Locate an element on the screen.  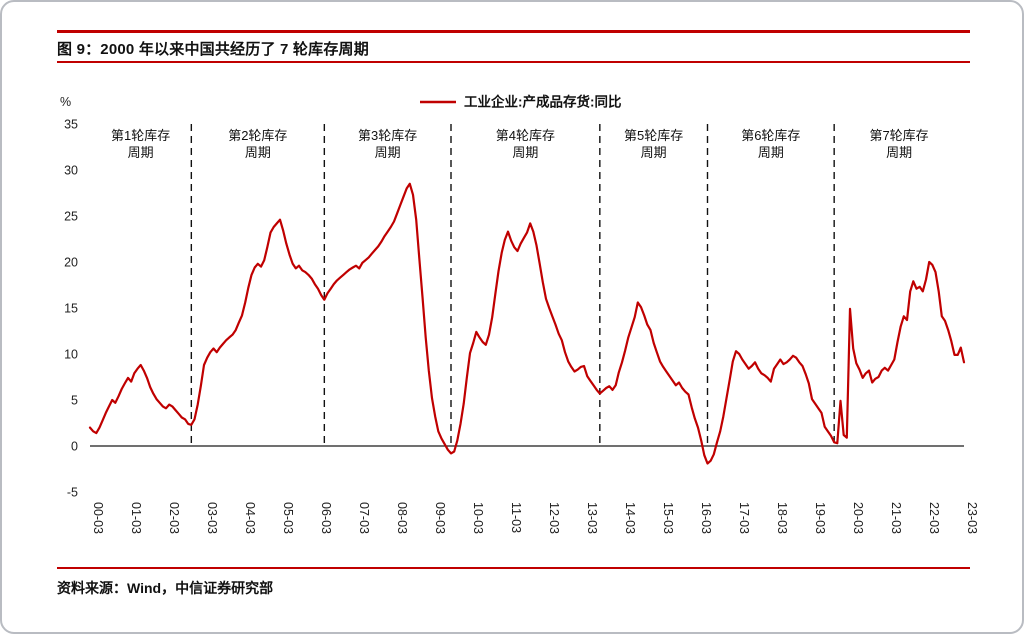
x-tick-label: 18-03 is located at coordinates (782, 518).